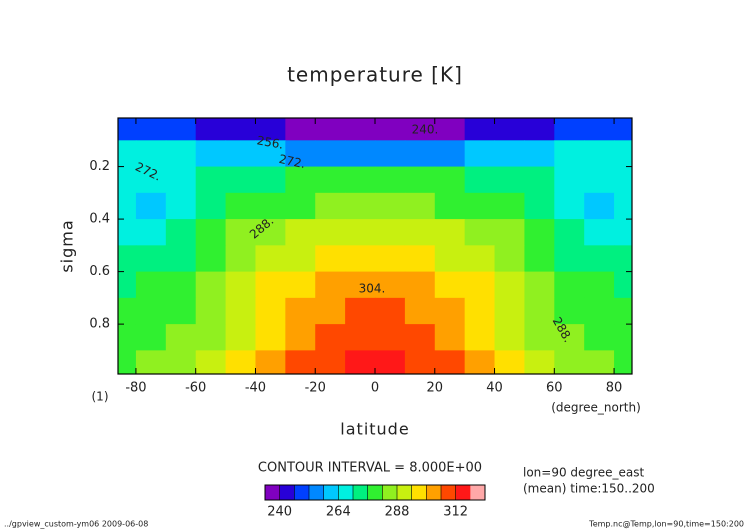  What do you see at coordinates (494, 388) in the screenshot?
I see `x-tick-label: 40` at bounding box center [494, 388].